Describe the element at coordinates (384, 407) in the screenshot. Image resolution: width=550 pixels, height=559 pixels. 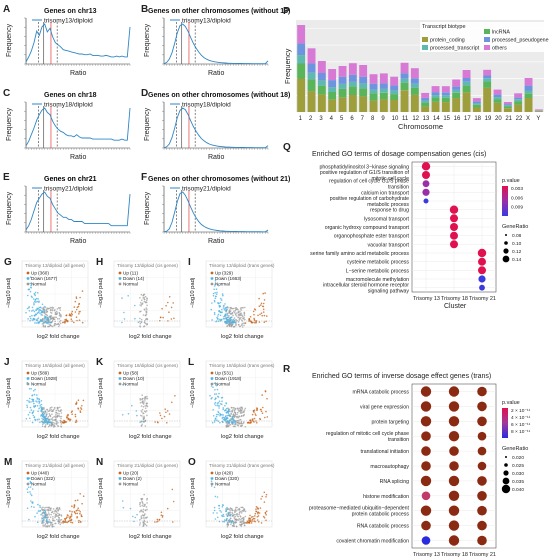
I see `term-label: viral gene expression` at that location.